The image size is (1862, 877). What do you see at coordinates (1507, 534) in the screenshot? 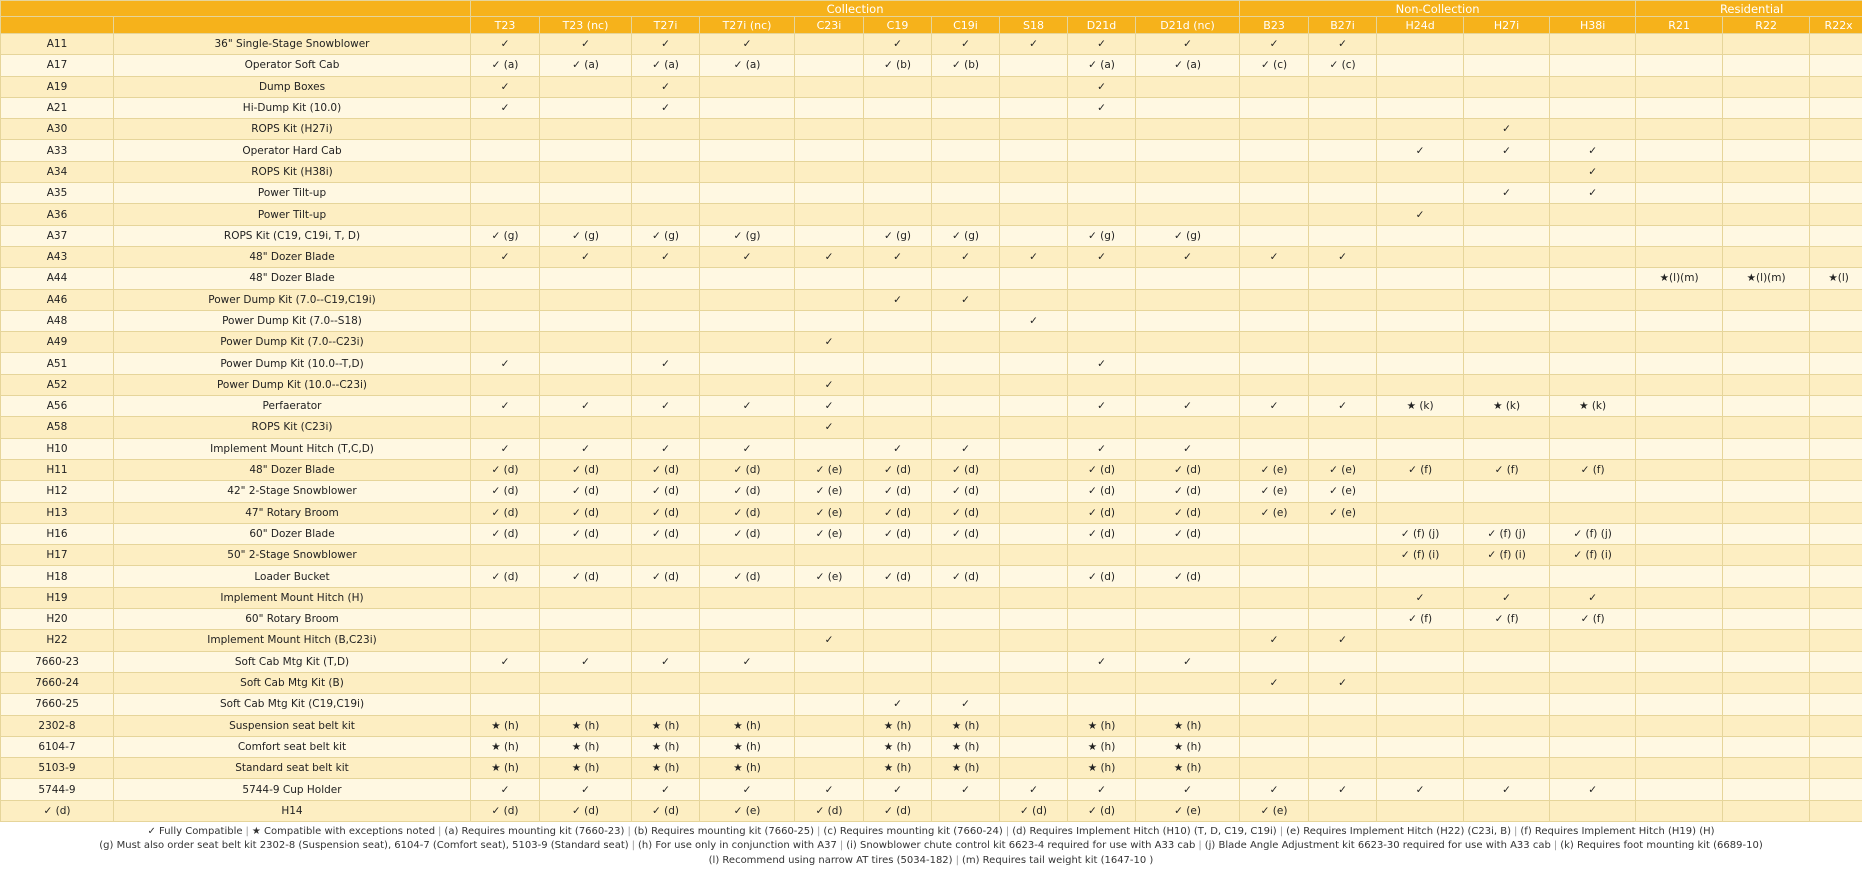
I see `compat-cell: ✓ (f) (j)` at bounding box center [1507, 534].